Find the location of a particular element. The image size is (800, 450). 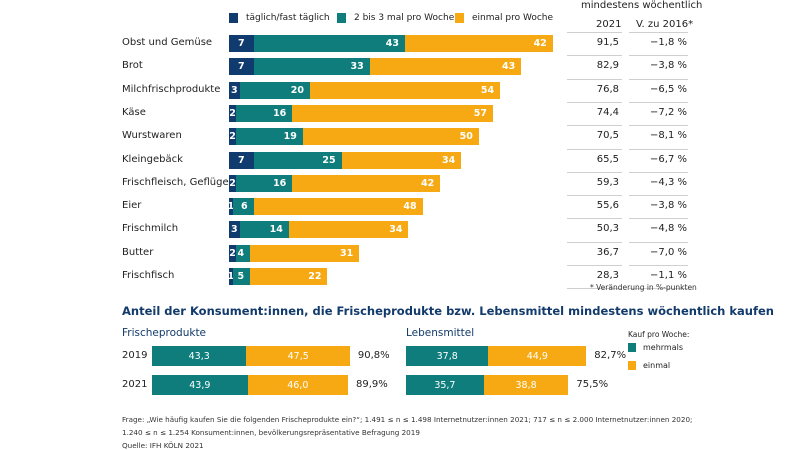

table-footnote: * Veränderung in %-punkten is located at coordinates (643, 287).